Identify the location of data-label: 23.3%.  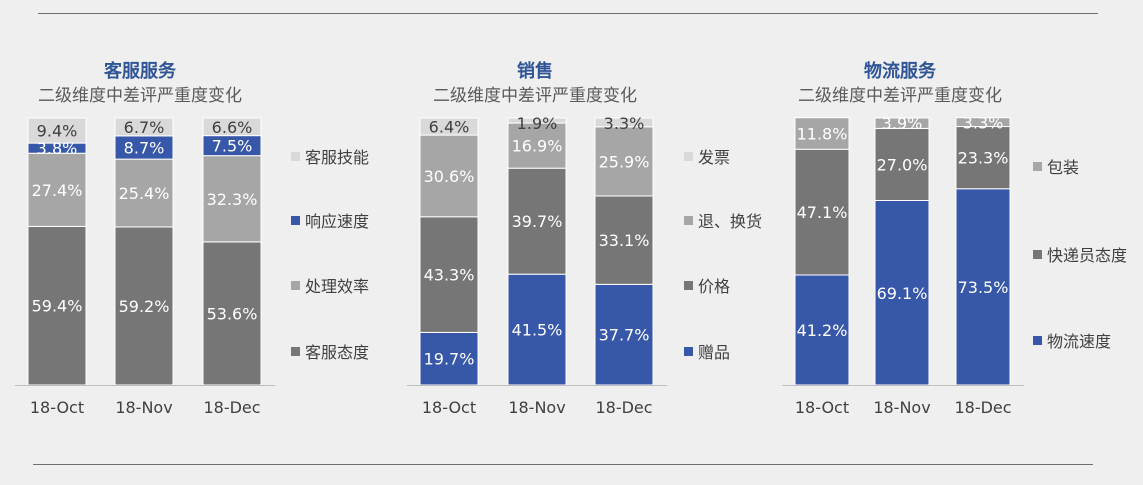
(983, 158).